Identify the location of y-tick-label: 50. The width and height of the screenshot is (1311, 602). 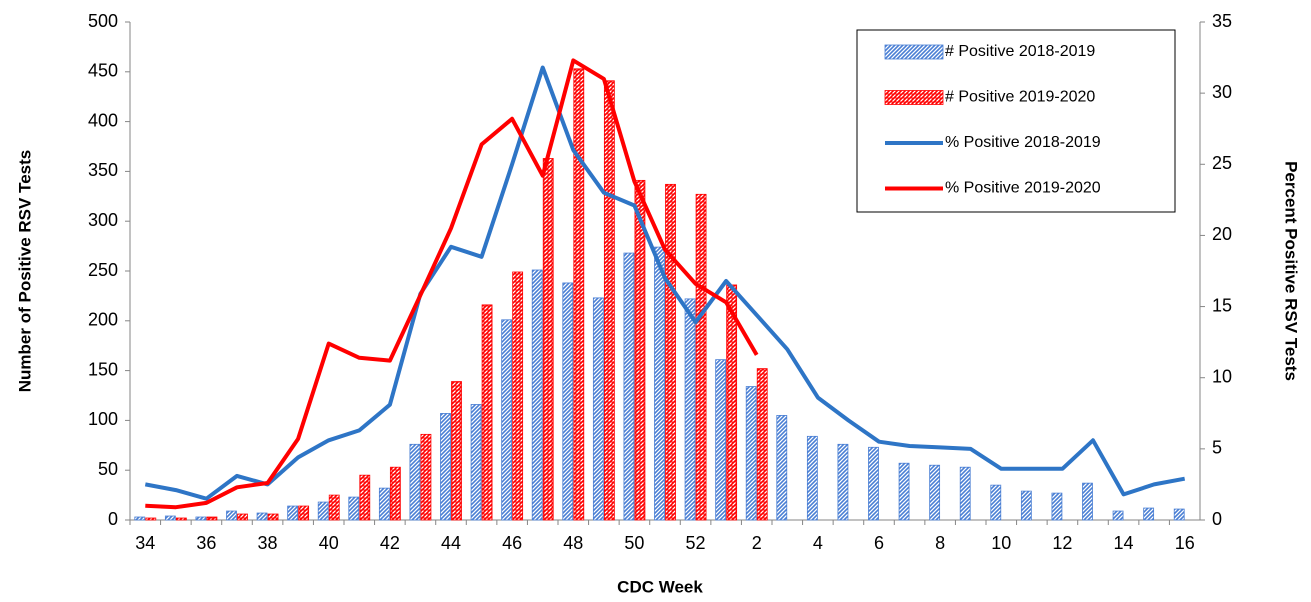
(108, 469).